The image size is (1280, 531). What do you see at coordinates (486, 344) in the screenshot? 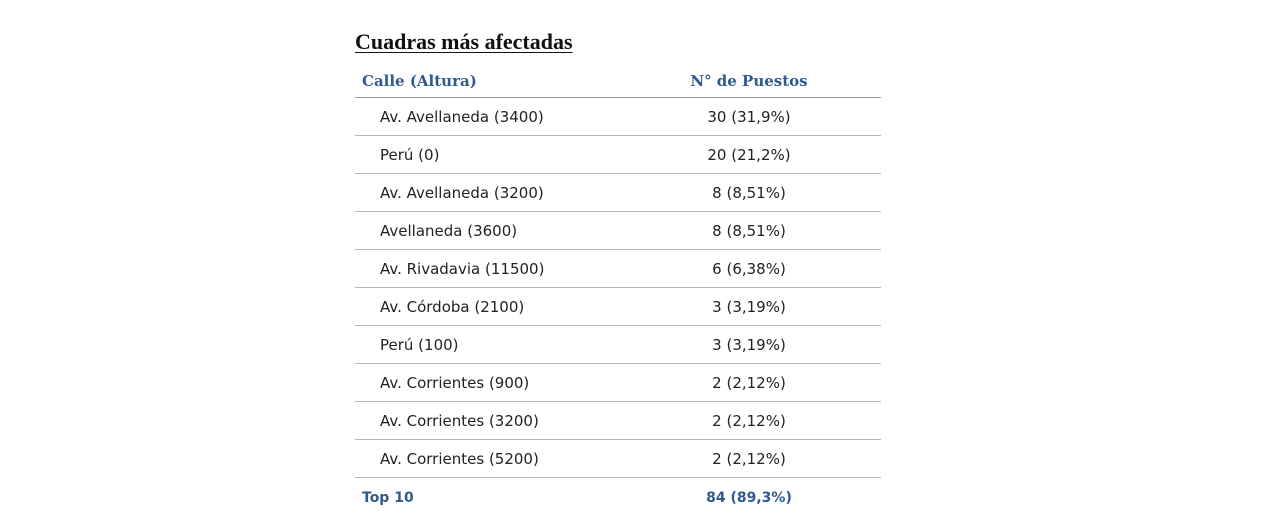
I see `cell-calle: Perú (100)` at bounding box center [486, 344].